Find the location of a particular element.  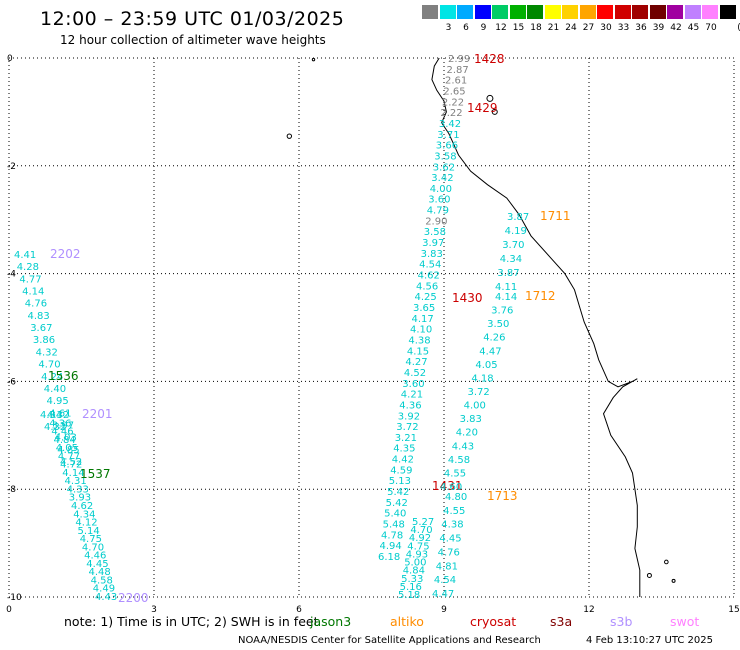

x-tick-label: 3 is located at coordinates (154, 610).